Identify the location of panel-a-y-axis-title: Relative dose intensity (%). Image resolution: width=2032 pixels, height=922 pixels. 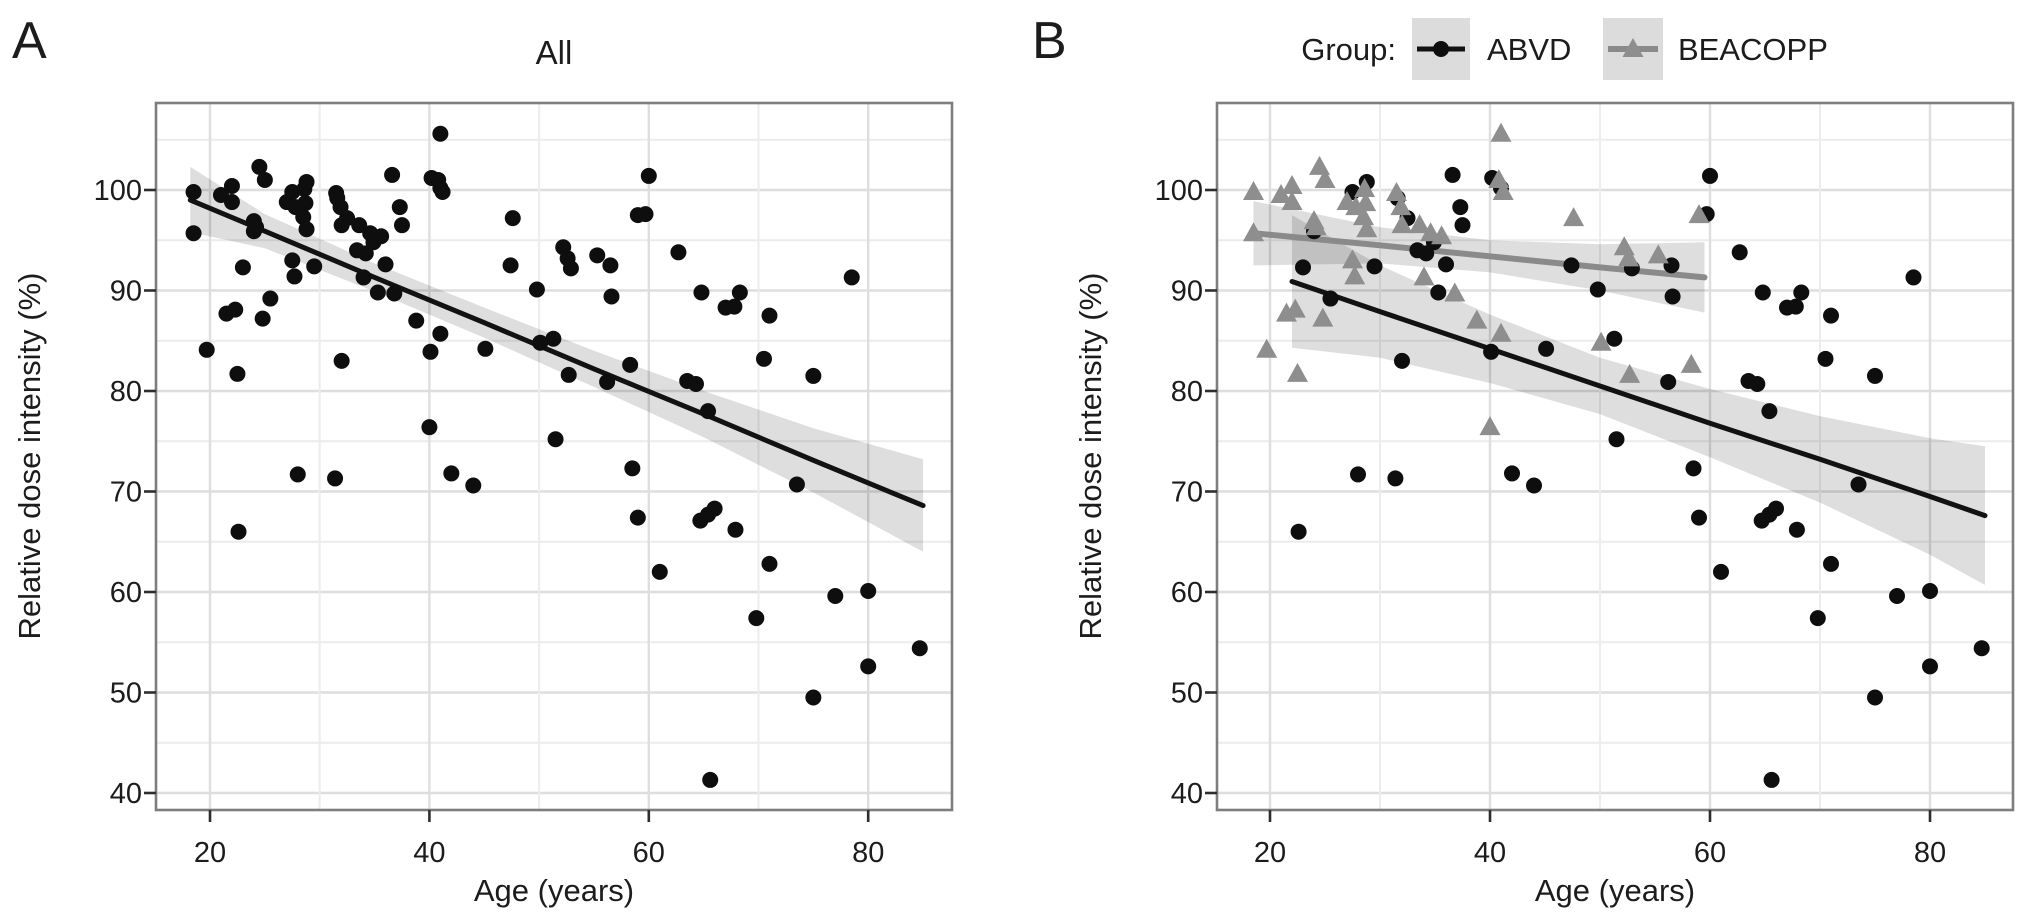
(29, 456).